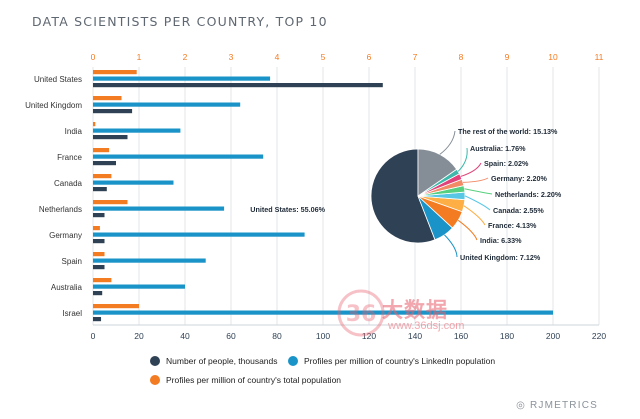 The height and width of the screenshot is (419, 640). Describe the element at coordinates (277, 57) in the screenshot. I see `x-tick-label-top: 4` at that location.